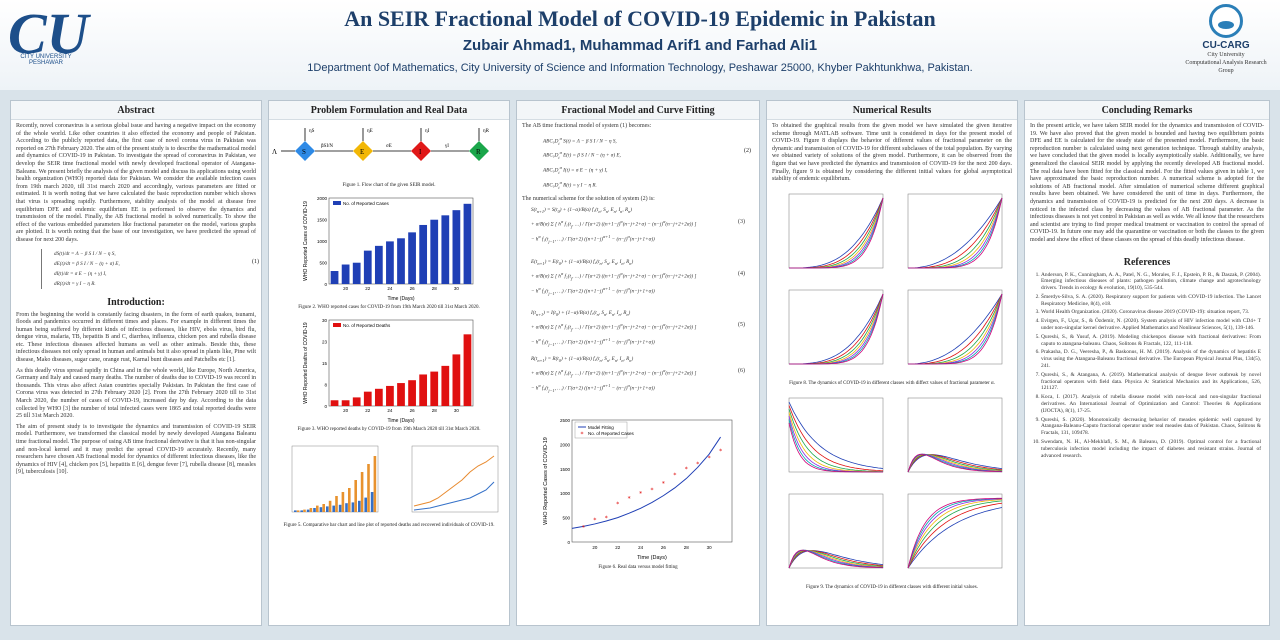  Describe the element at coordinates (638, 567) in the screenshot. I see `figure-6-caption: Figure 6. Real data versus model fitting` at that location.